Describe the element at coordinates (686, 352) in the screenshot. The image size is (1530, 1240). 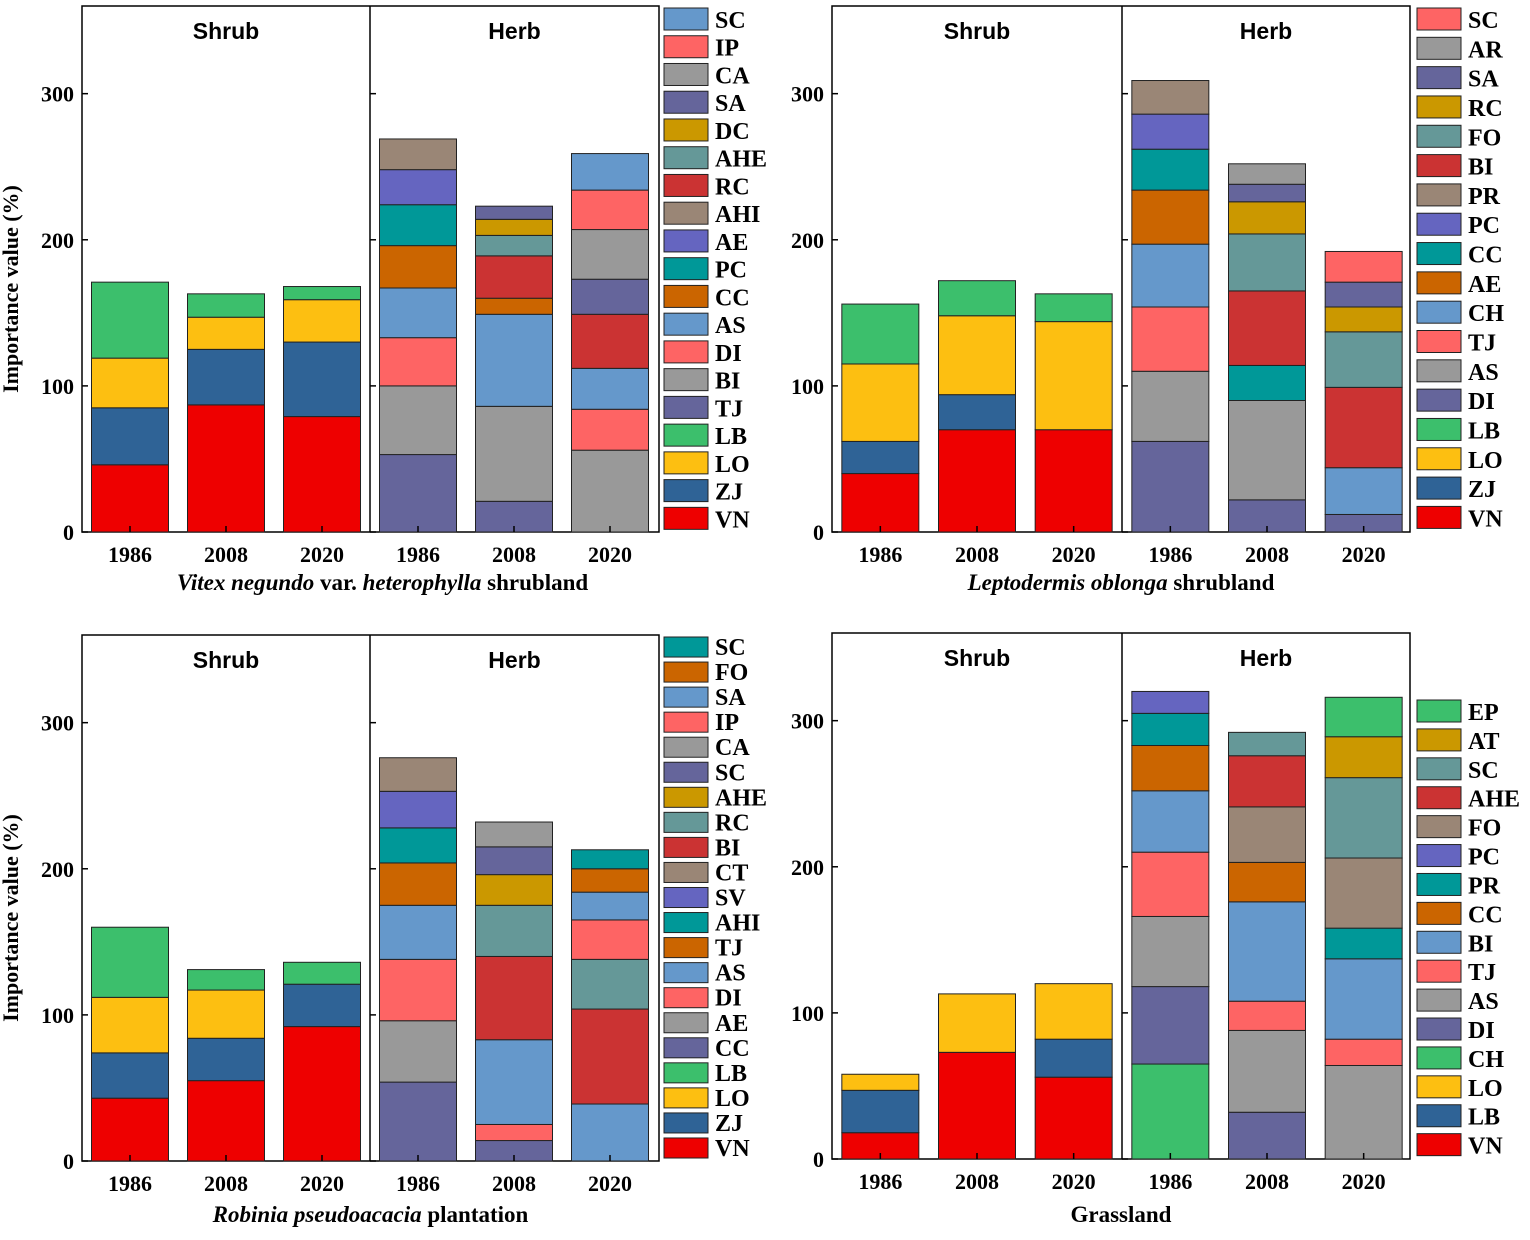
I see `legend-swatch-di` at that location.